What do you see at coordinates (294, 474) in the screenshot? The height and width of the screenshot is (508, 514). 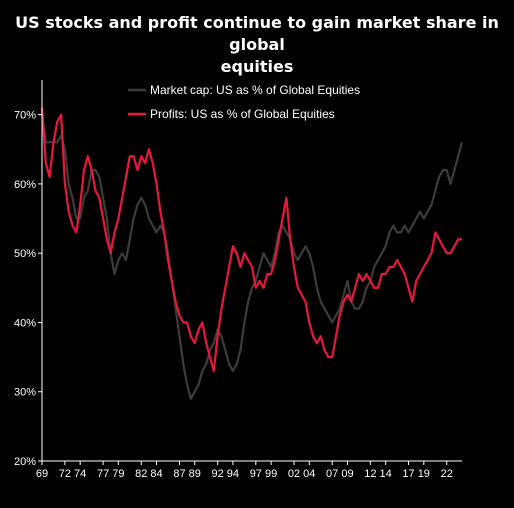 I see `x-tick-label: 02` at bounding box center [294, 474].